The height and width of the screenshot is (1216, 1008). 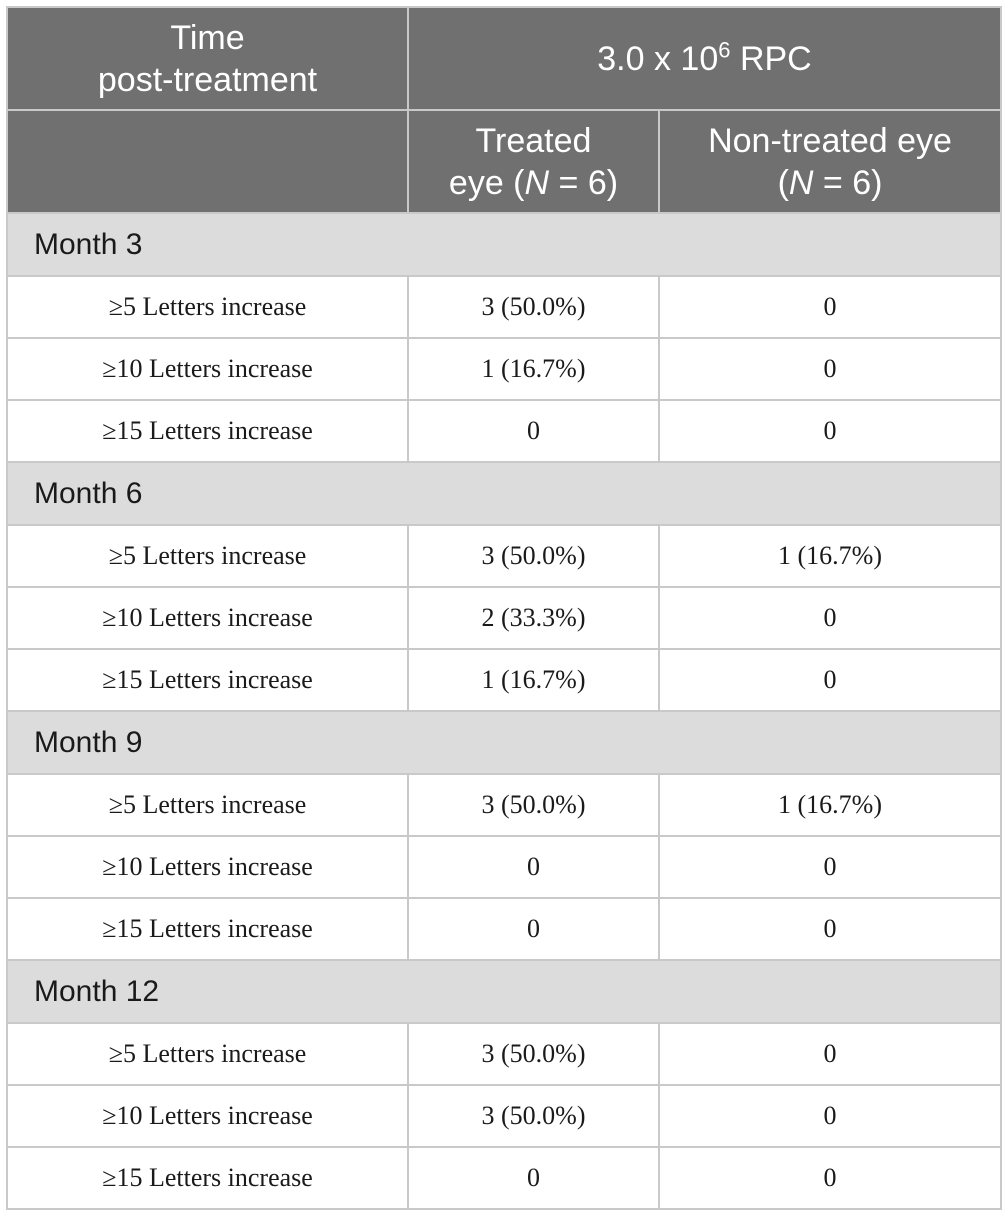 I want to click on table-row: ≥10 Letters increase 3 (50.0%) 0, so click(x=504, y=1116).